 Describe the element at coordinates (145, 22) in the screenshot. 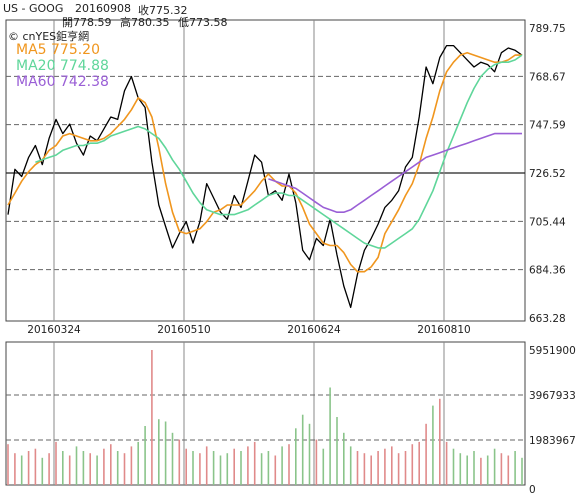

I see `header-high: 高780.35` at that location.